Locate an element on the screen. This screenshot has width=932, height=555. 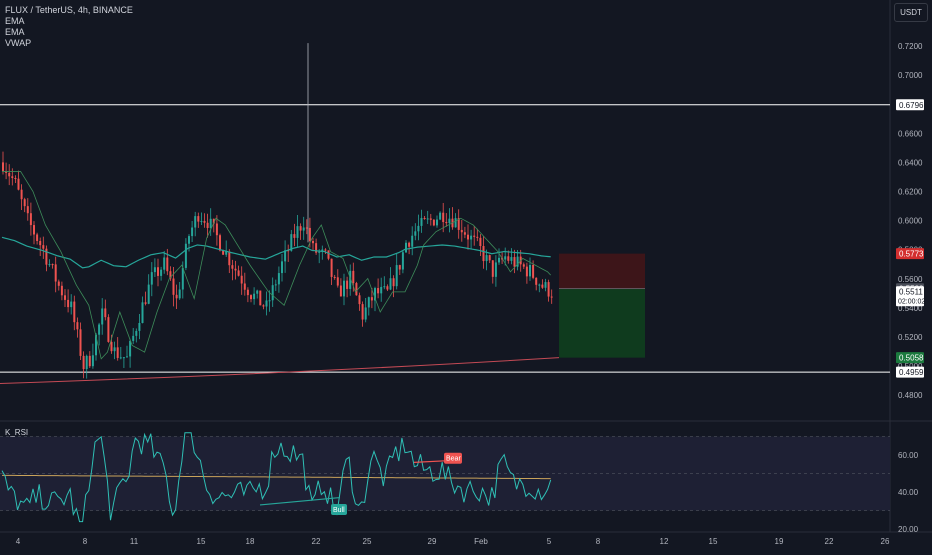
currency-selector: USDT is located at coordinates (911, 12).